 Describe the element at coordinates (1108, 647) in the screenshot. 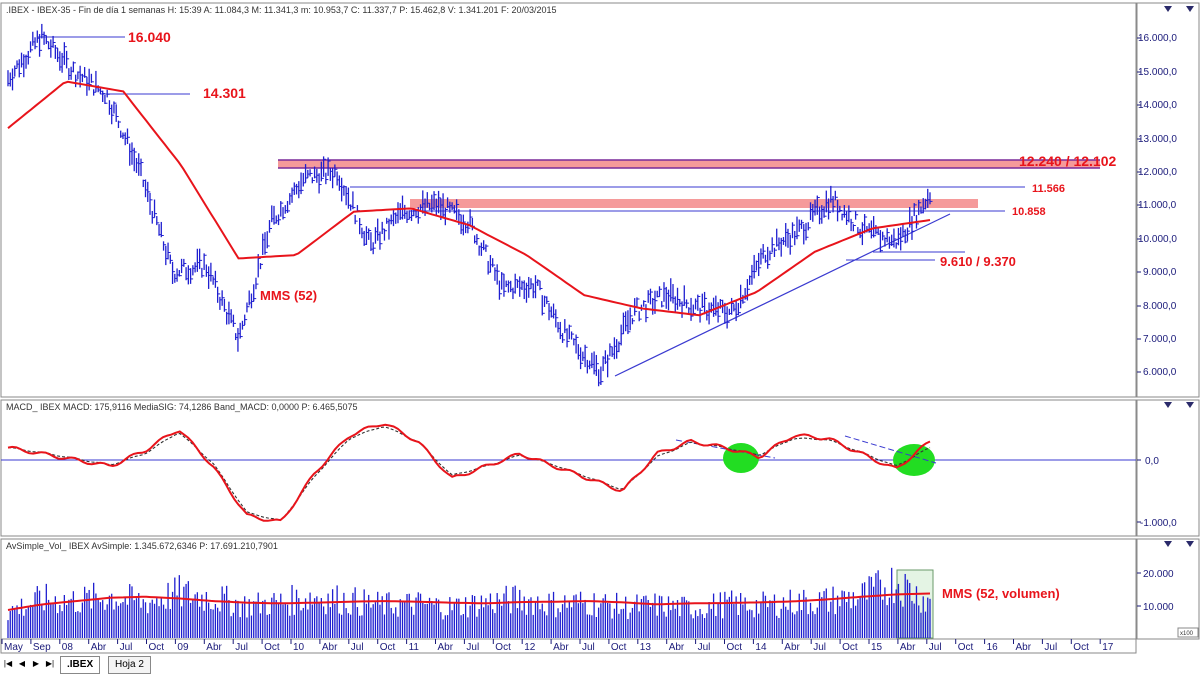

I see `x-tick-label: 17` at that location.